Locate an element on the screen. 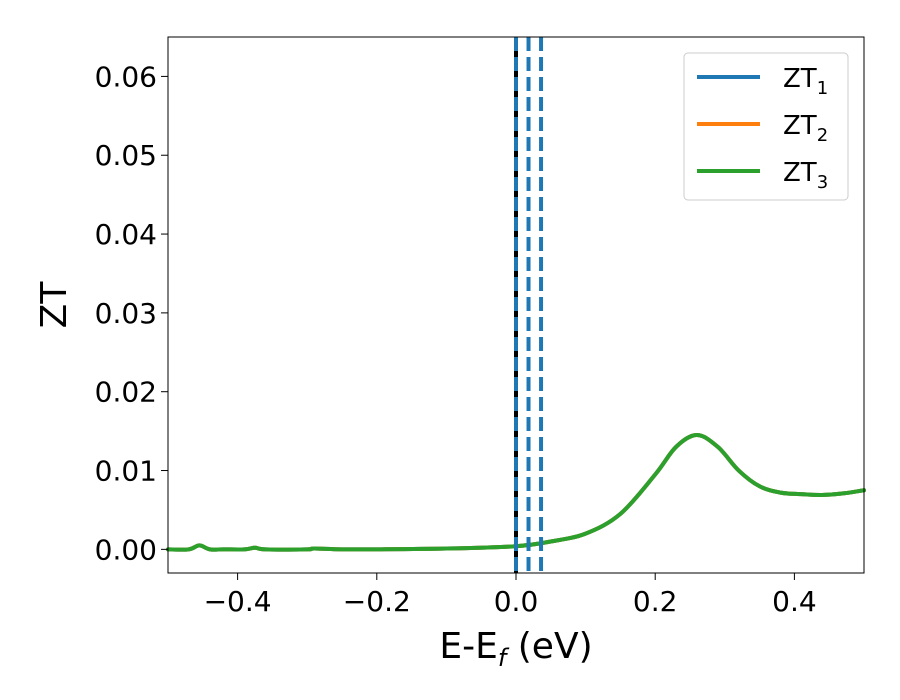  y-tick-label: 0.02 is located at coordinates (126, 392).